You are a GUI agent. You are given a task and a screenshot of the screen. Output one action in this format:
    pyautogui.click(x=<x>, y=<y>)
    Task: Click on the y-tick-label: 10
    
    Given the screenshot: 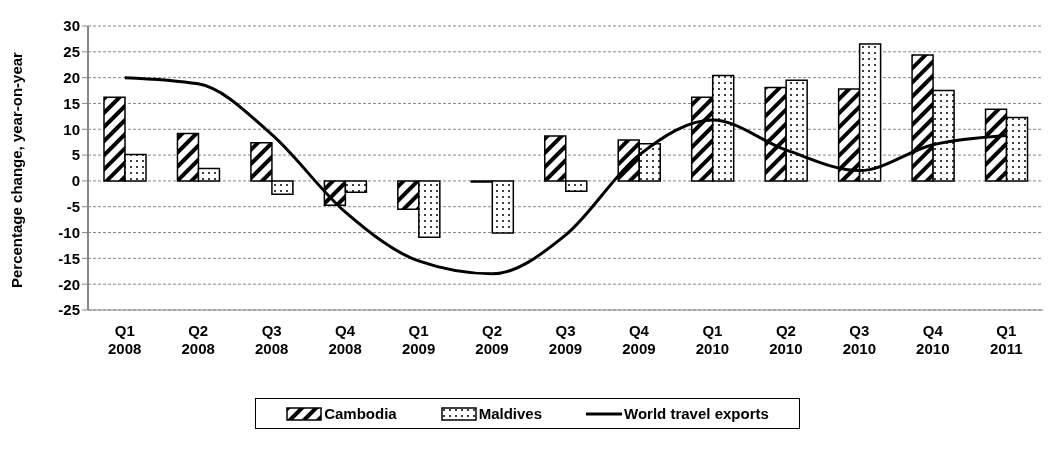 What is the action you would take?
    pyautogui.click(x=71, y=129)
    